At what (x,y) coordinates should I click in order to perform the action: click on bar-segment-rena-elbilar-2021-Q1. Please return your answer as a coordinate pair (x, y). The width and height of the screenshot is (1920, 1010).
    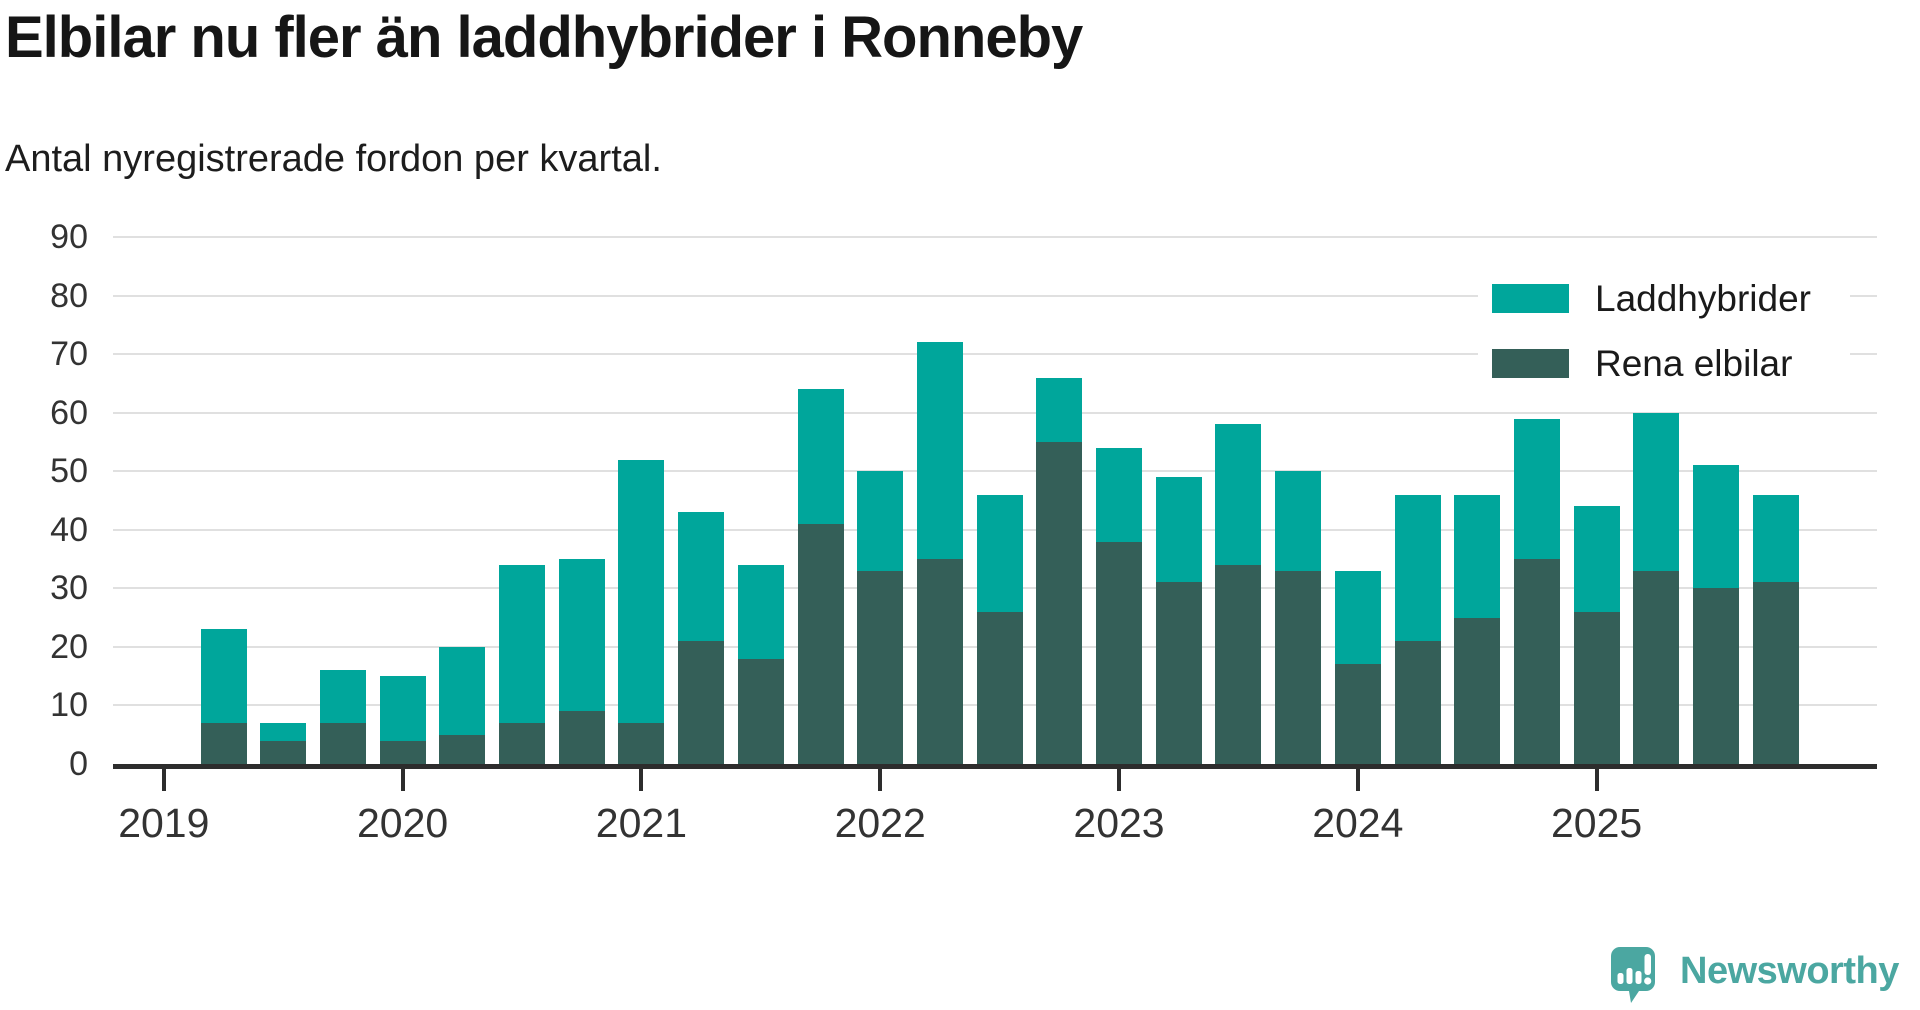
    Looking at the image, I should click on (641, 743).